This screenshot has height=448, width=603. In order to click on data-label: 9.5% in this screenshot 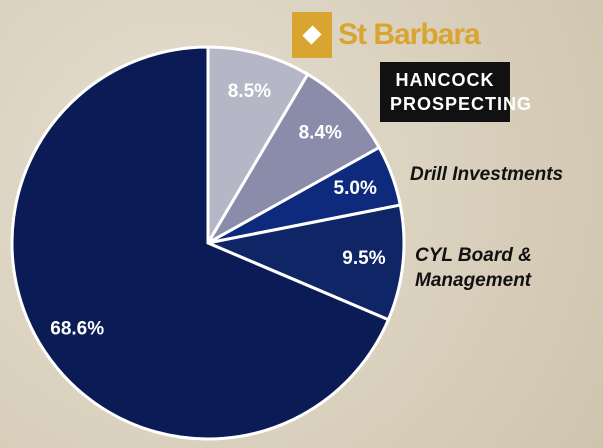, I will do `click(363, 258)`.